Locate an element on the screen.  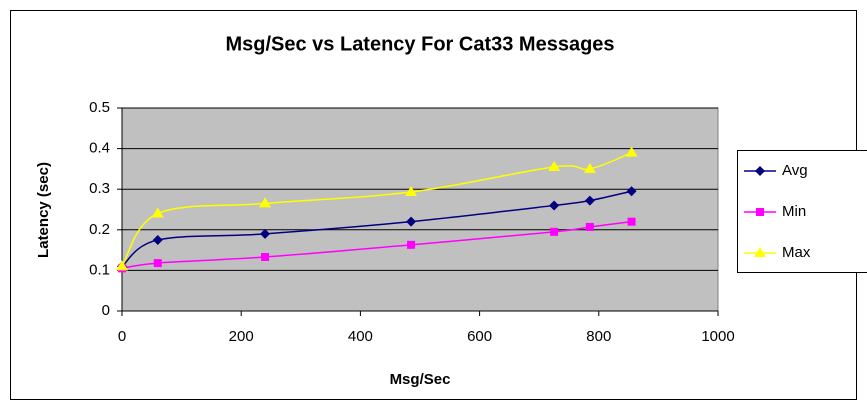
y-tick-label: 0.5 is located at coordinates (99, 107).